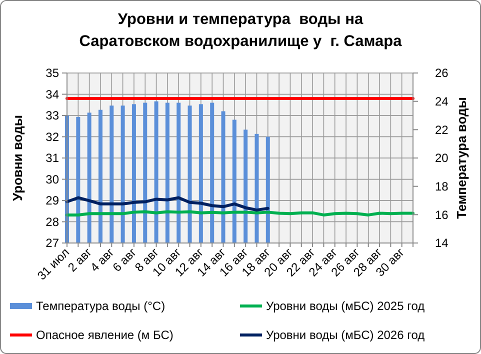  Describe the element at coordinates (442, 215) in the screenshot. I see `y2-tick-label: 16` at that location.